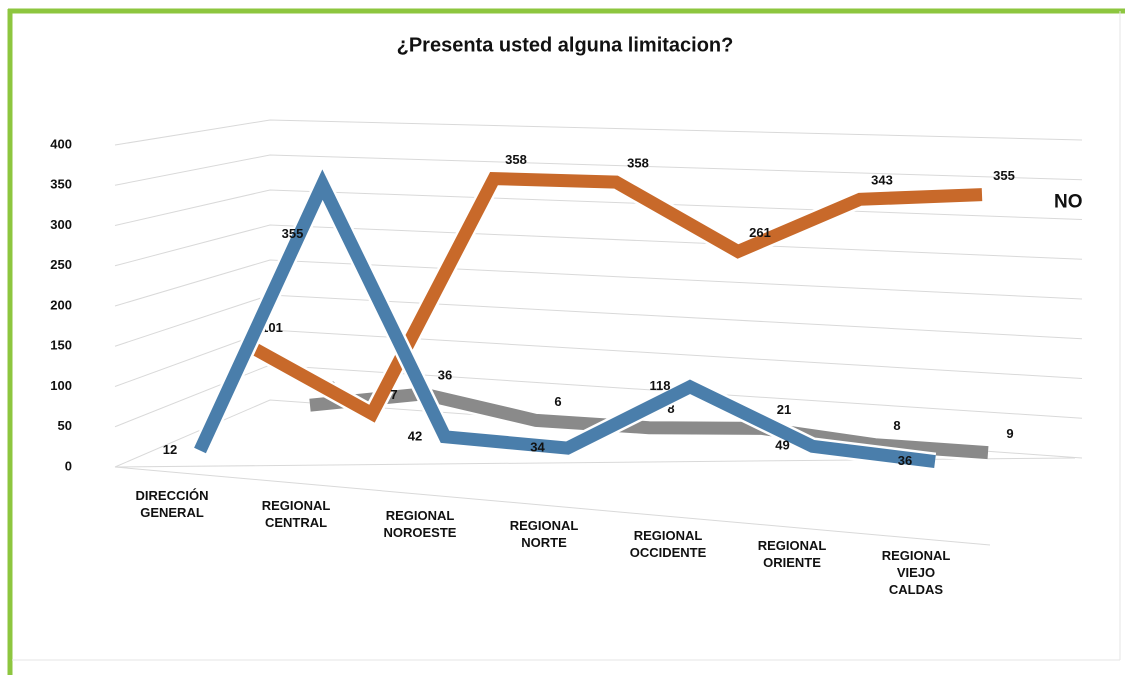 This screenshot has width=1125, height=675. What do you see at coordinates (65, 425) in the screenshot?
I see `y-tick-label: 50` at bounding box center [65, 425].